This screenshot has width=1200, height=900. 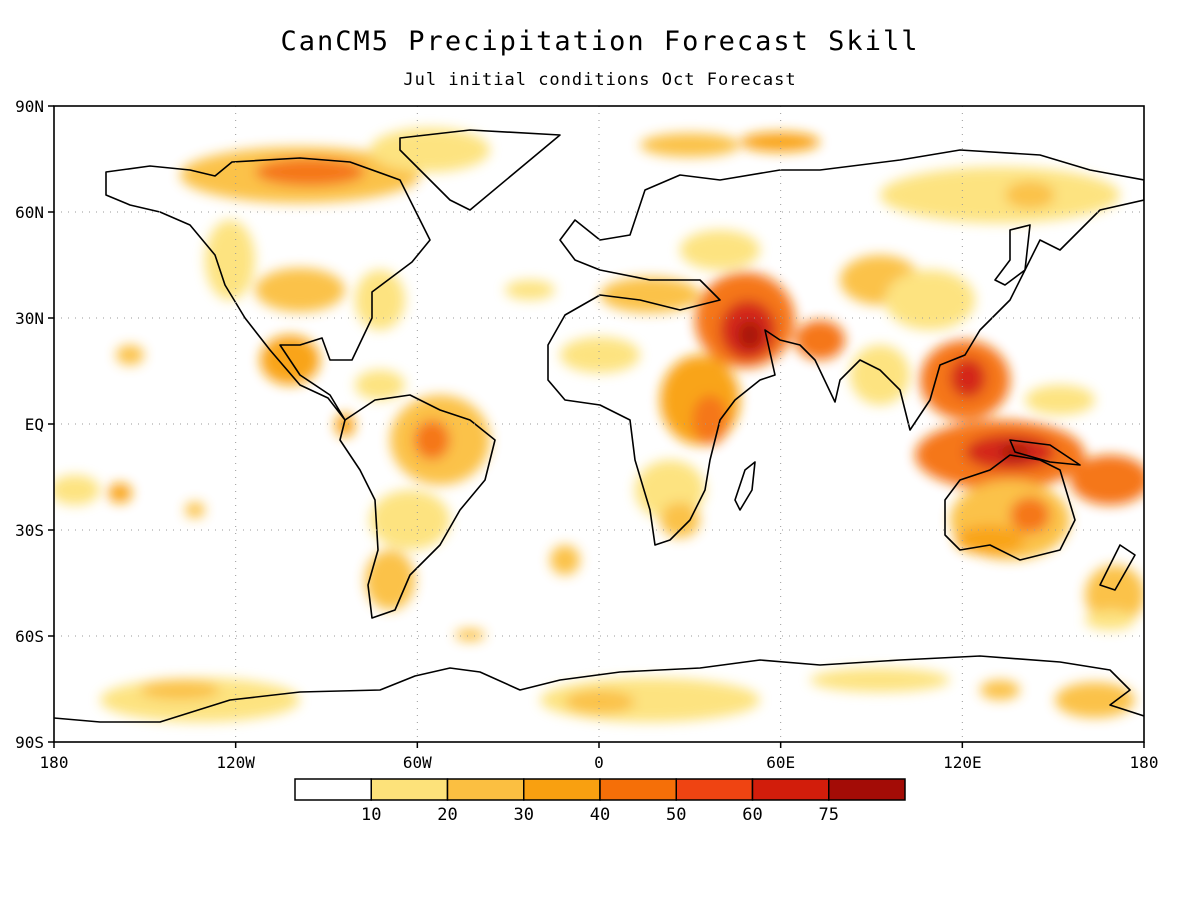 I want to click on lat-tick-label: 60S, so click(x=29, y=636).